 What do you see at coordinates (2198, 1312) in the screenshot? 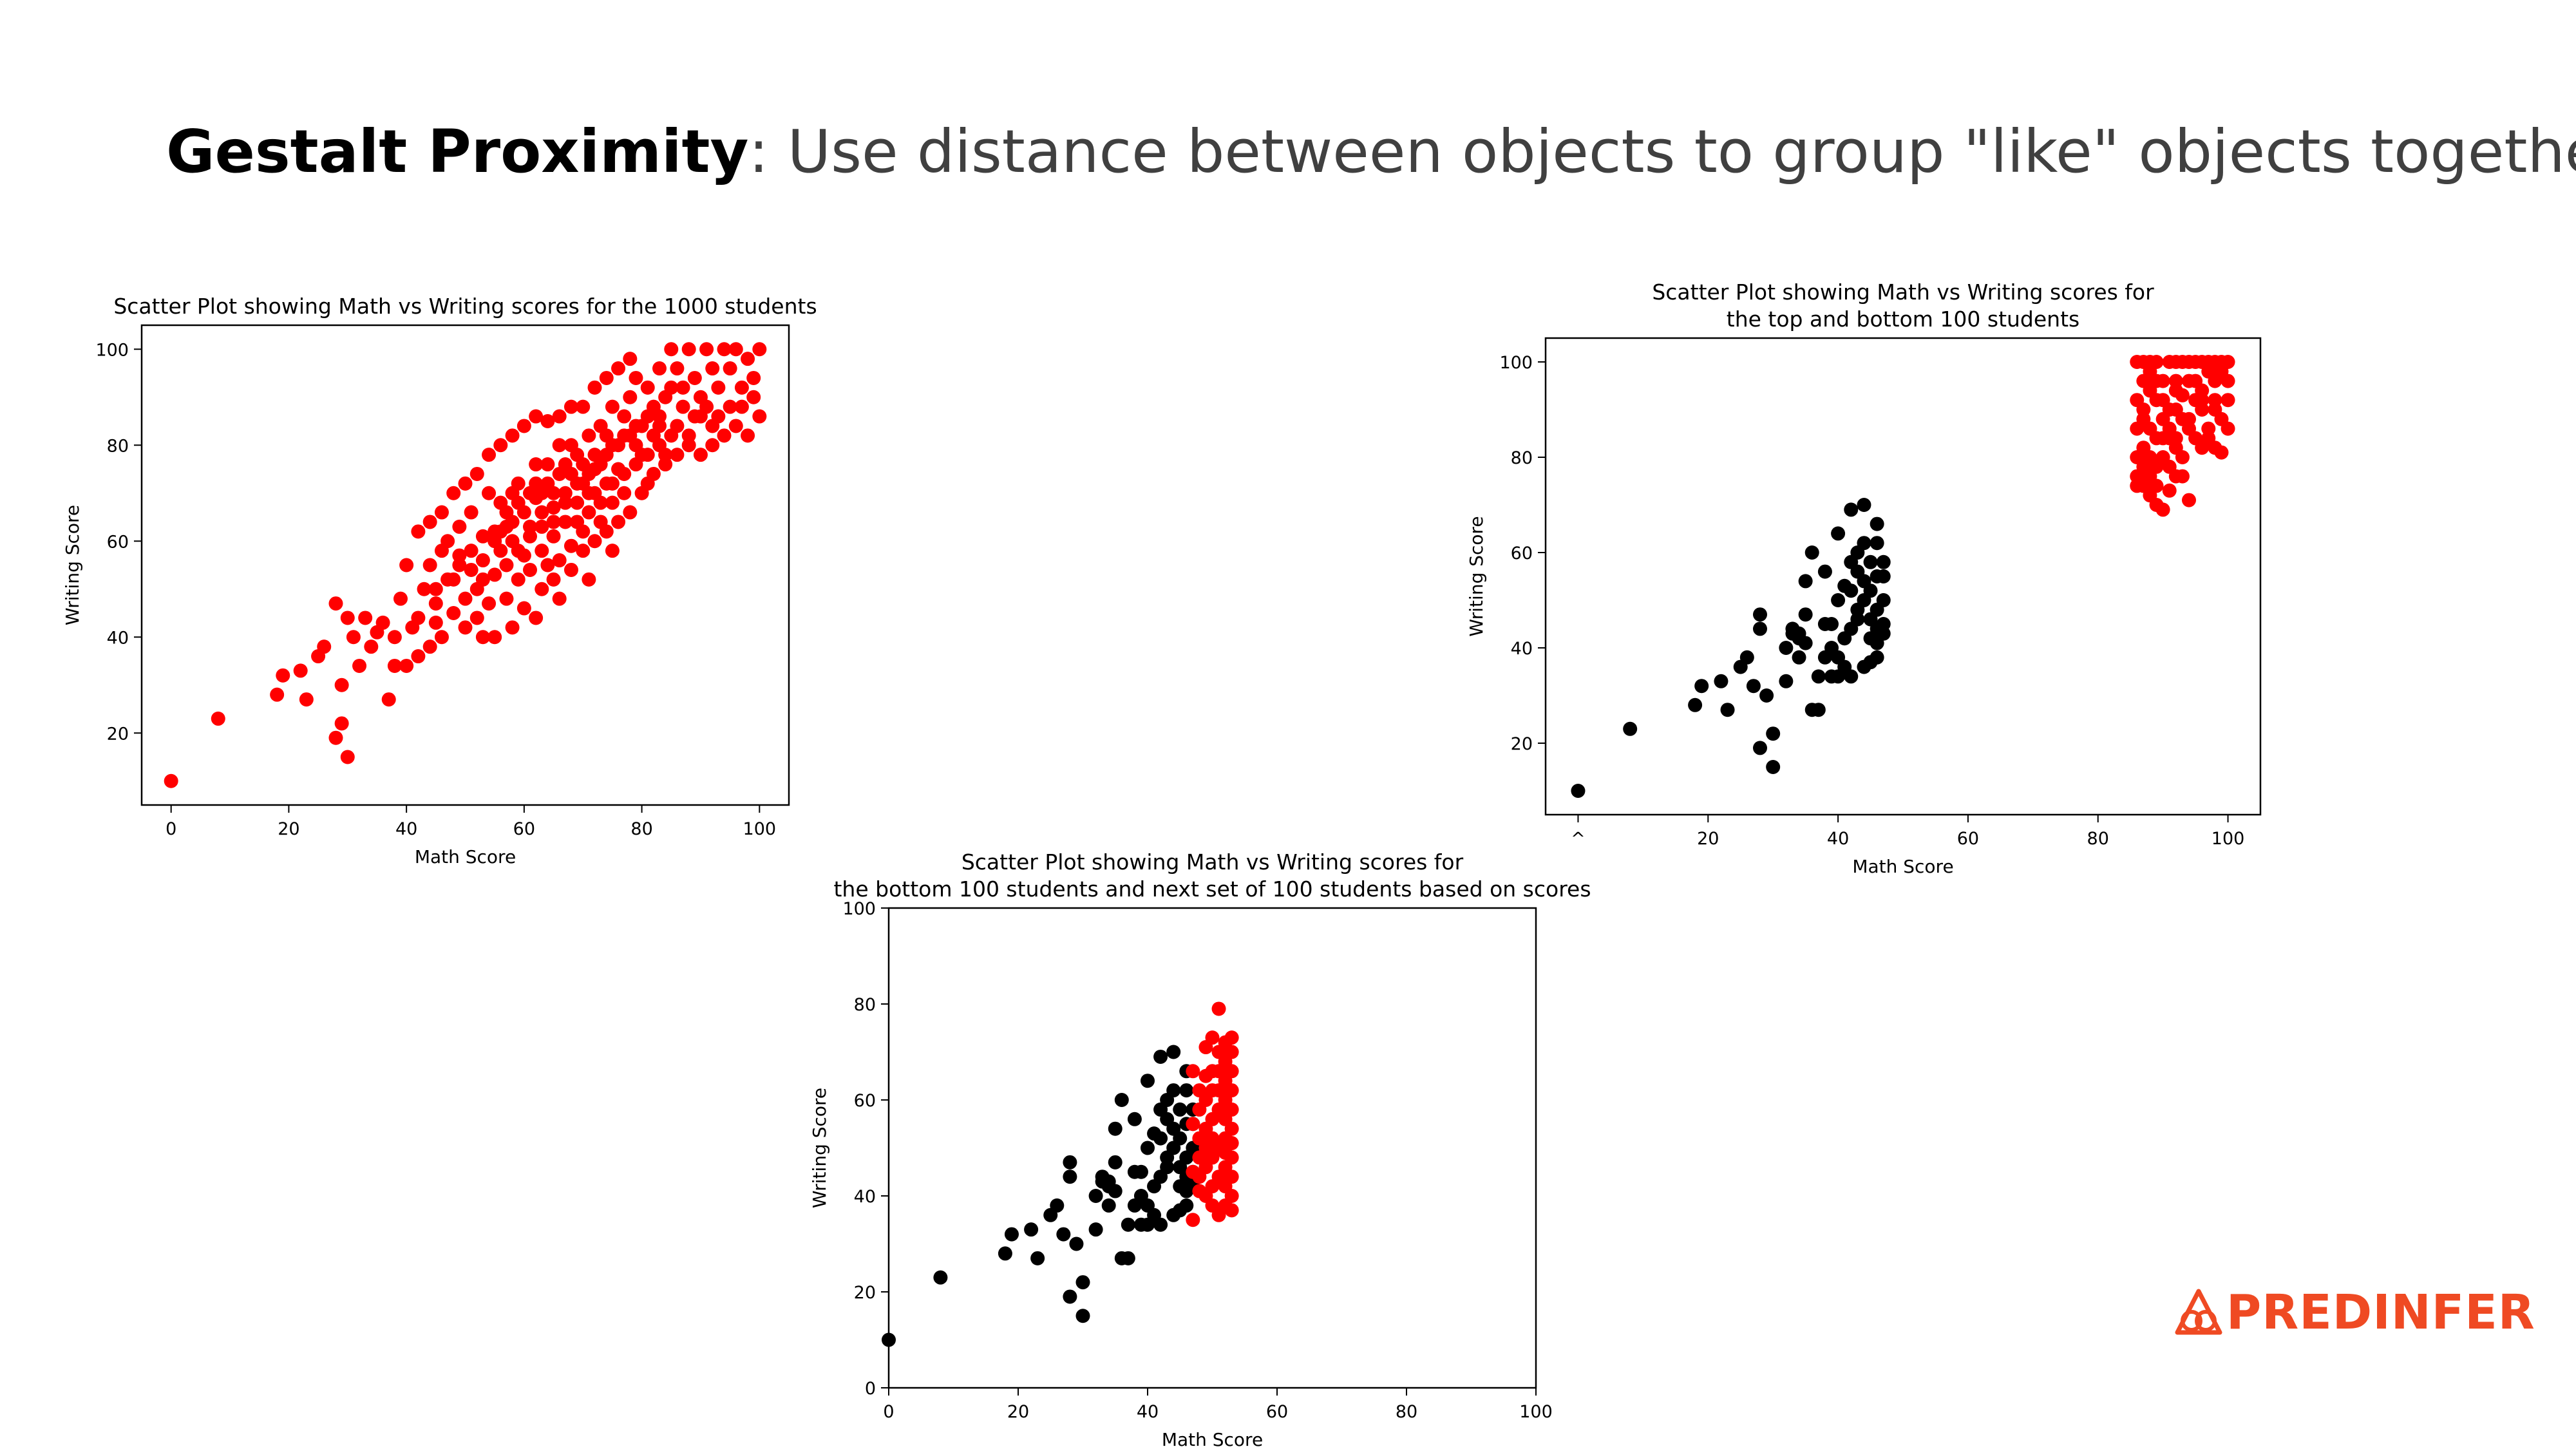
I see `predinfer-logo-icon` at bounding box center [2198, 1312].